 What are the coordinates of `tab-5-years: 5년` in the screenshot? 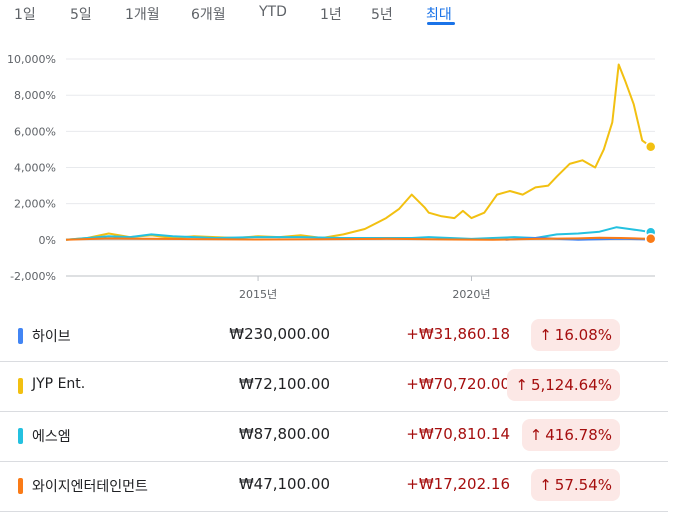 It's located at (382, 15).